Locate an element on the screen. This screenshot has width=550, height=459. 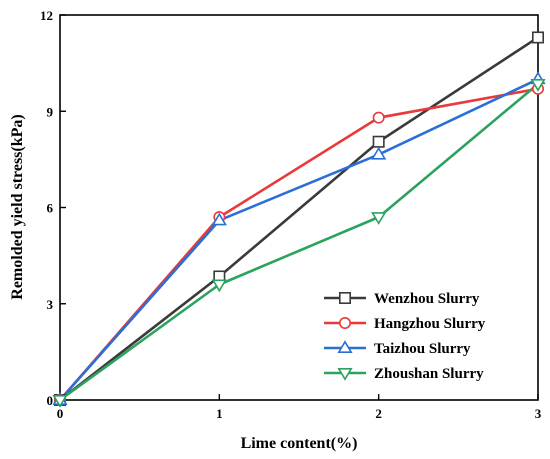
legend-label-taizhou-slurry: Taizhou Slurry is located at coordinates (422, 349).